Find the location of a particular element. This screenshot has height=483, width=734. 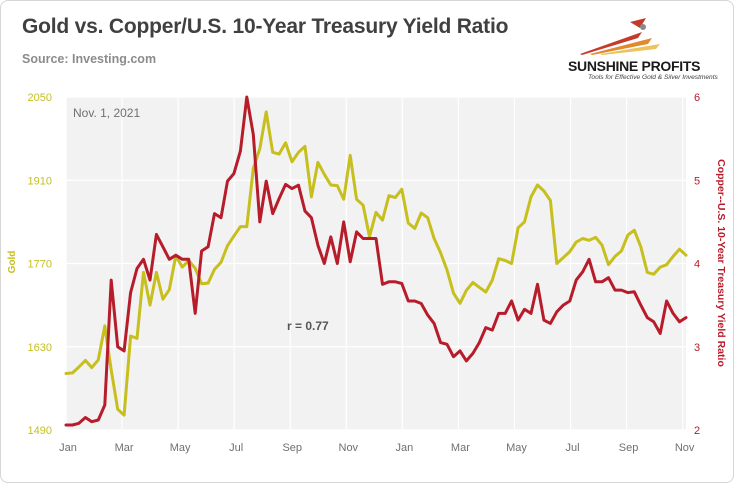

left-tick-label: 1490 is located at coordinates (40, 431).